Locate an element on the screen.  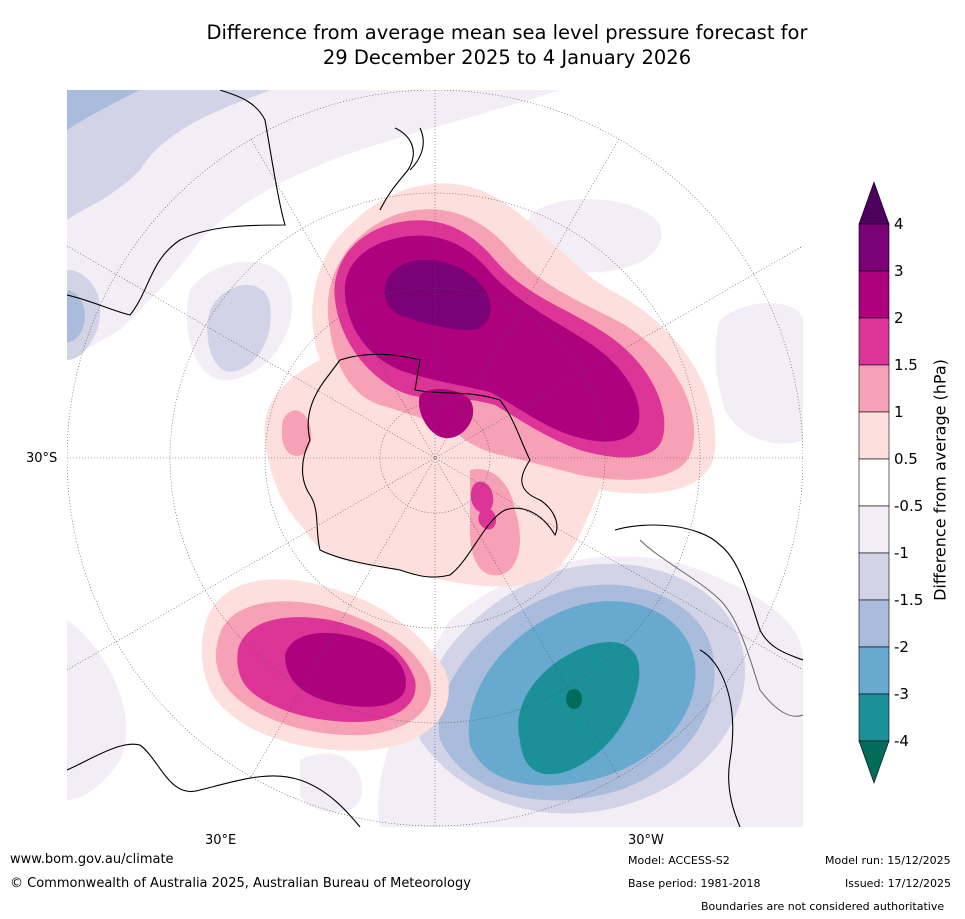
colorbar-tick-label: 1.5 is located at coordinates (906, 365).